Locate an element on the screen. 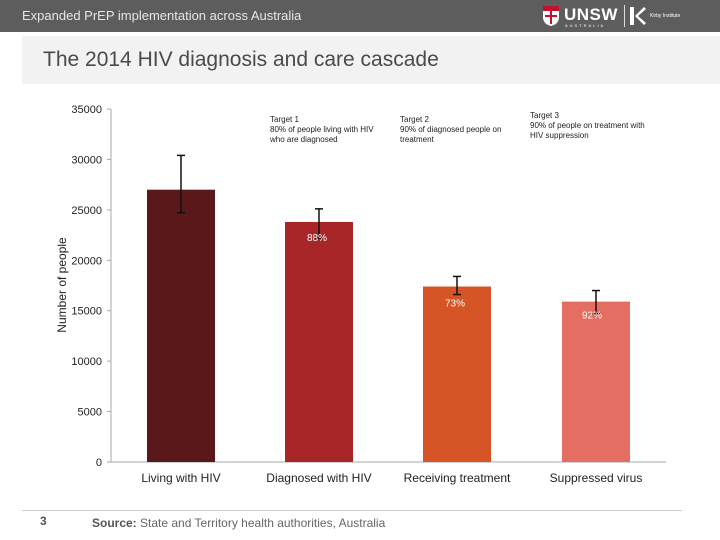 The image size is (720, 540). bar-labels: 88% 73% 92% is located at coordinates (454, 277).